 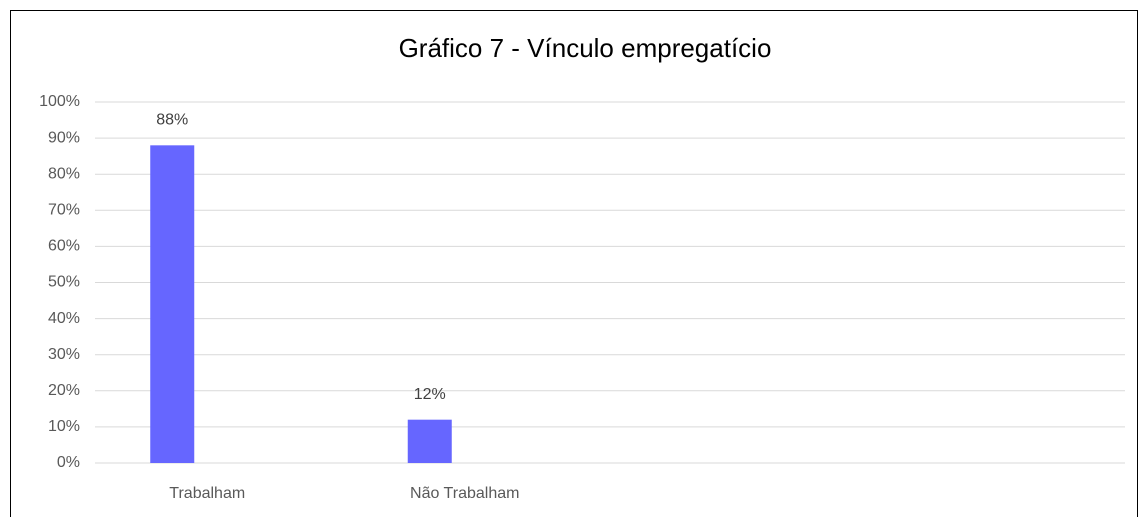 What do you see at coordinates (172, 120) in the screenshot?
I see `data-label: 88%` at bounding box center [172, 120].